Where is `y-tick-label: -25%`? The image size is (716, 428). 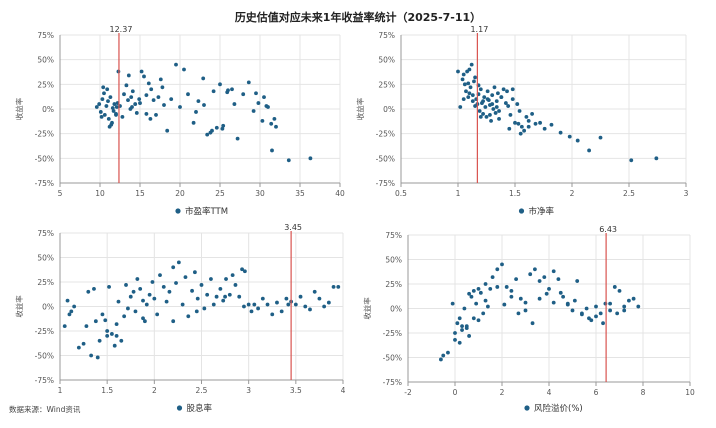
y-tick-label: -25% is located at coordinates (385, 134).